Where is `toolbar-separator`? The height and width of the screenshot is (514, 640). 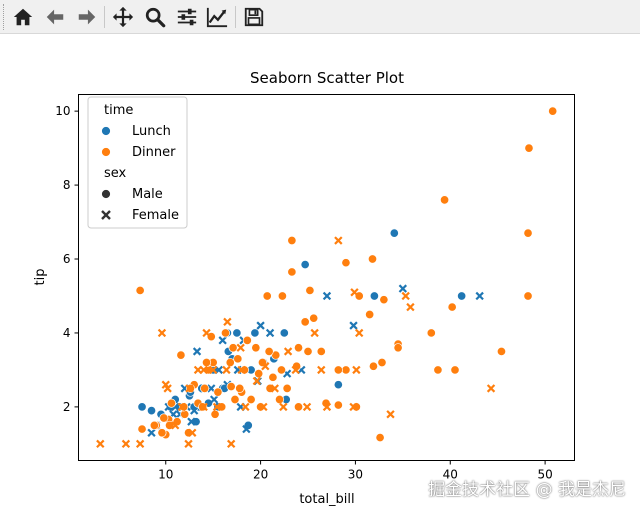
toolbar-separator is located at coordinates (104, 17).